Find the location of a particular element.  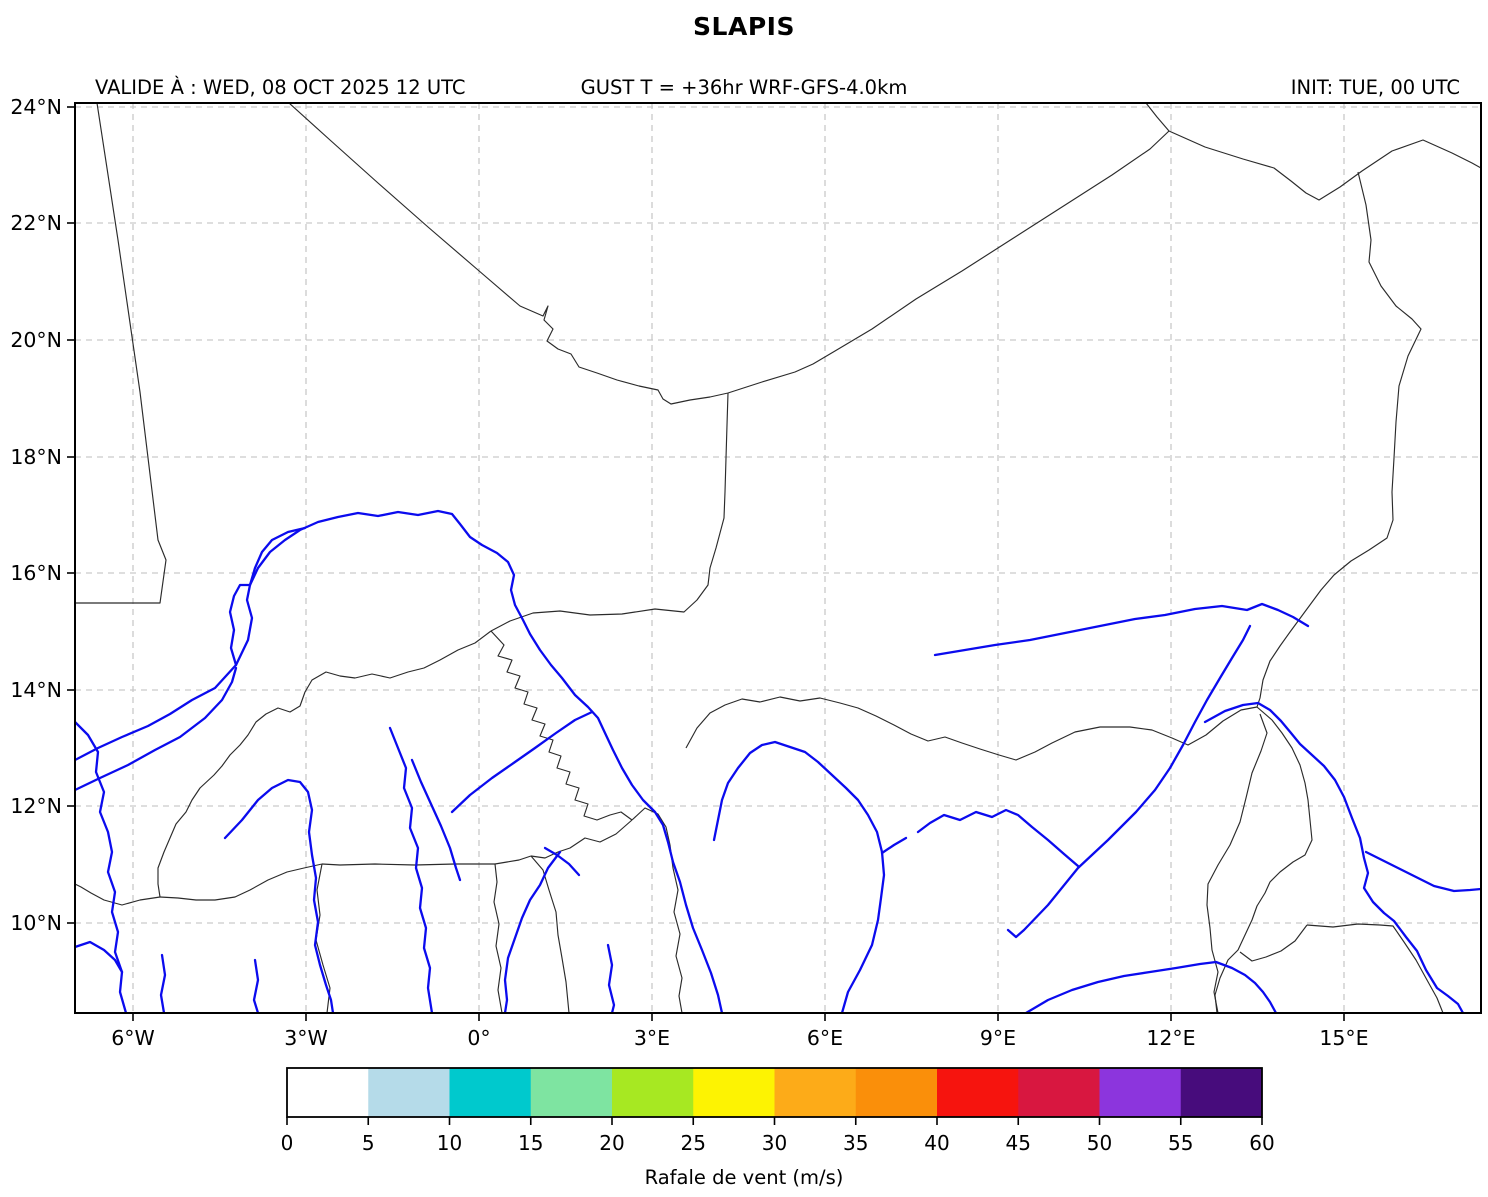

valid-time-label: VALIDE À : WED, 08 OCT 2025 12 UTC is located at coordinates (280, 87).